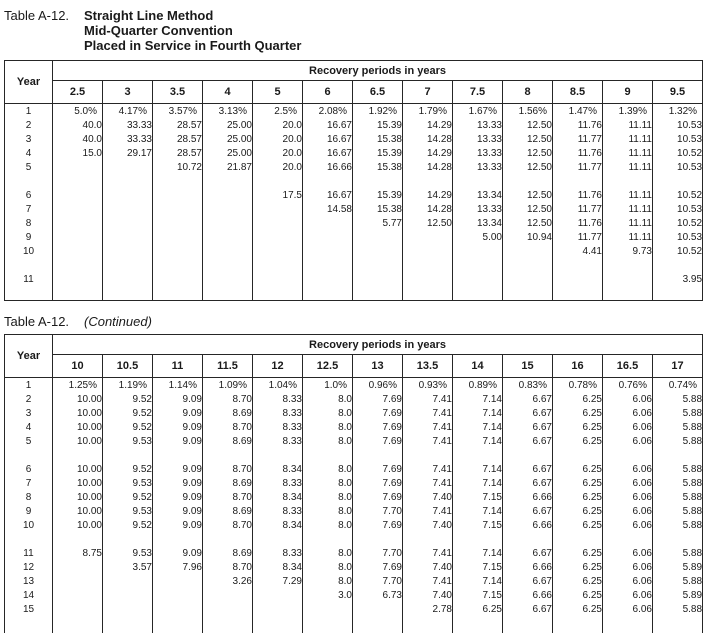 The image size is (706, 633). I want to click on value-cell: 11.76, so click(577, 125).